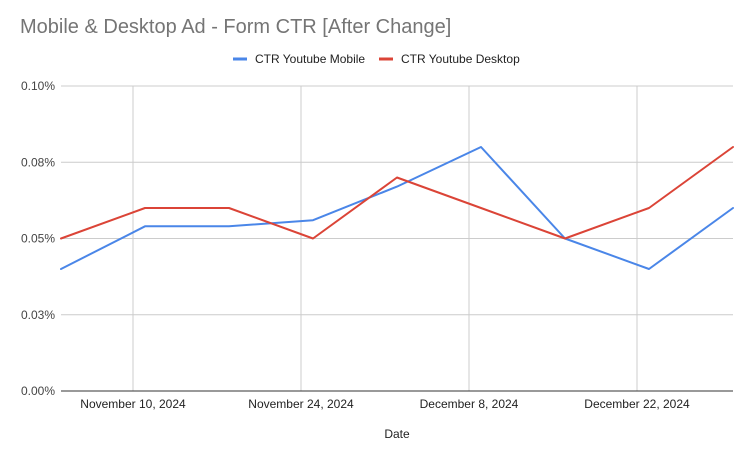 The width and height of the screenshot is (750, 465). What do you see at coordinates (310, 59) in the screenshot?
I see `legend-entry-label: CTR Youtube Mobile` at bounding box center [310, 59].